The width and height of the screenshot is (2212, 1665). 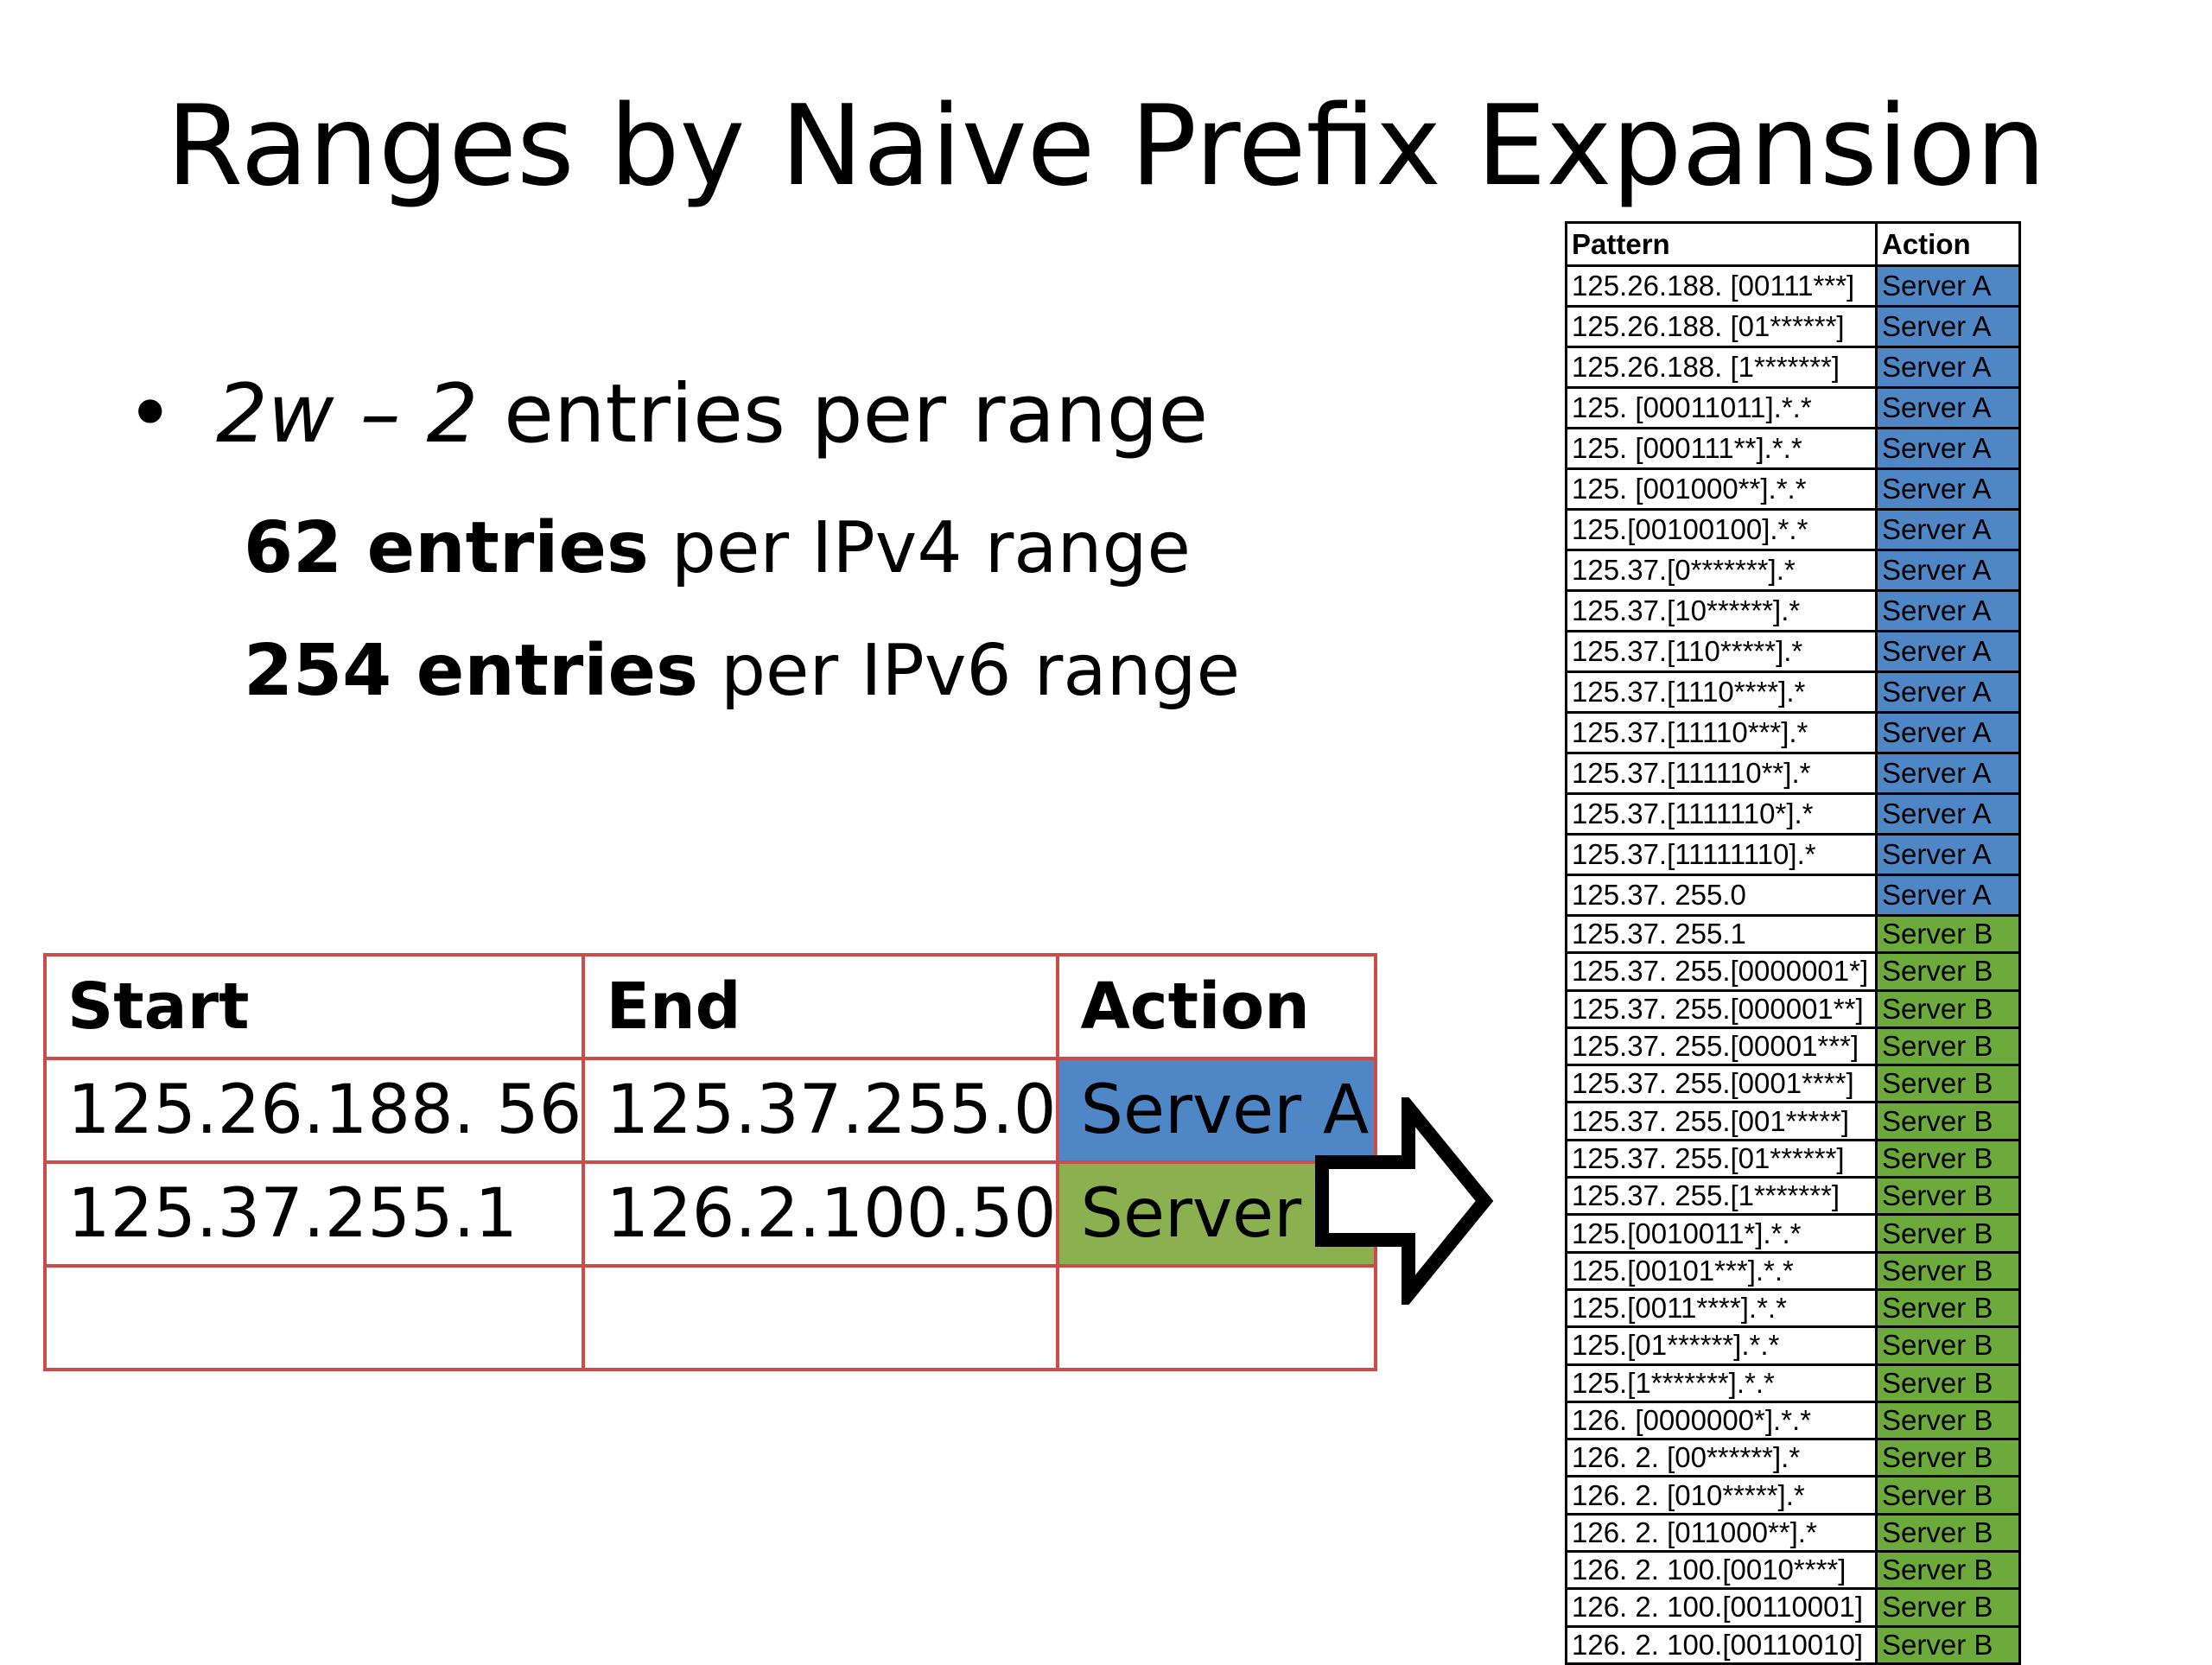 What do you see at coordinates (1721, 1533) in the screenshot?
I see `pattern-cell: 126. 2. [011000**].*` at bounding box center [1721, 1533].